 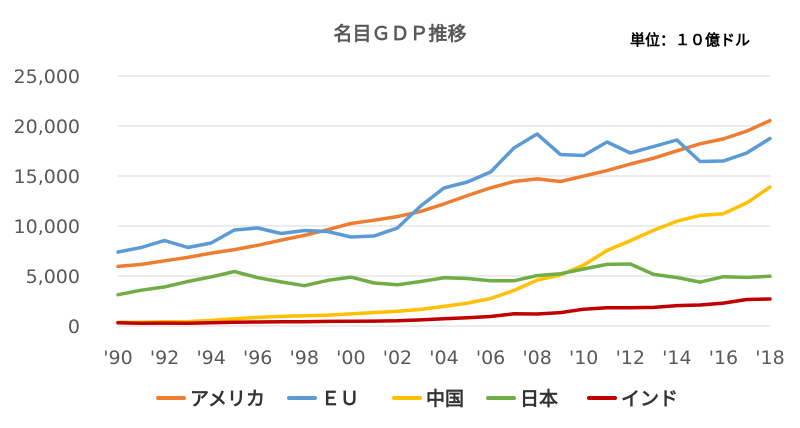 What do you see at coordinates (399, 33) in the screenshot?
I see `chart-title: 名目ＧＤＰ推移` at bounding box center [399, 33].